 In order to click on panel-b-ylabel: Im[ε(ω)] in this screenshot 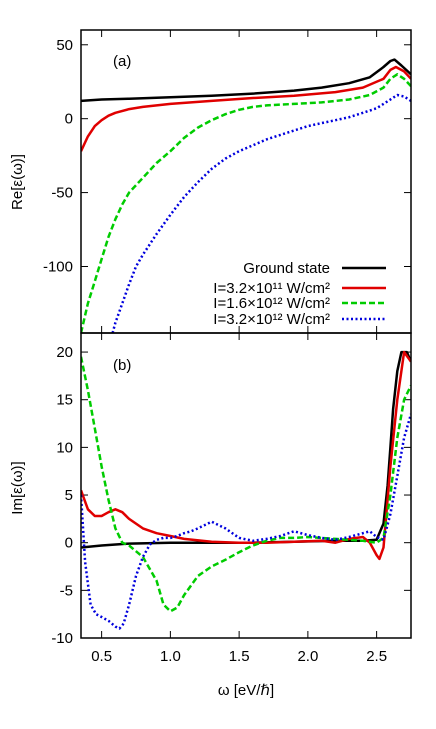, I will do `click(17, 487)`.